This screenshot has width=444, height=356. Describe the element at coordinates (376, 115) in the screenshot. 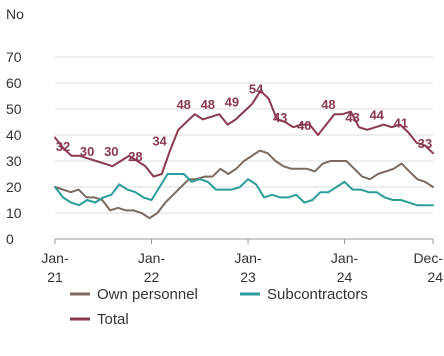

I see `total-data-label: 44` at that location.